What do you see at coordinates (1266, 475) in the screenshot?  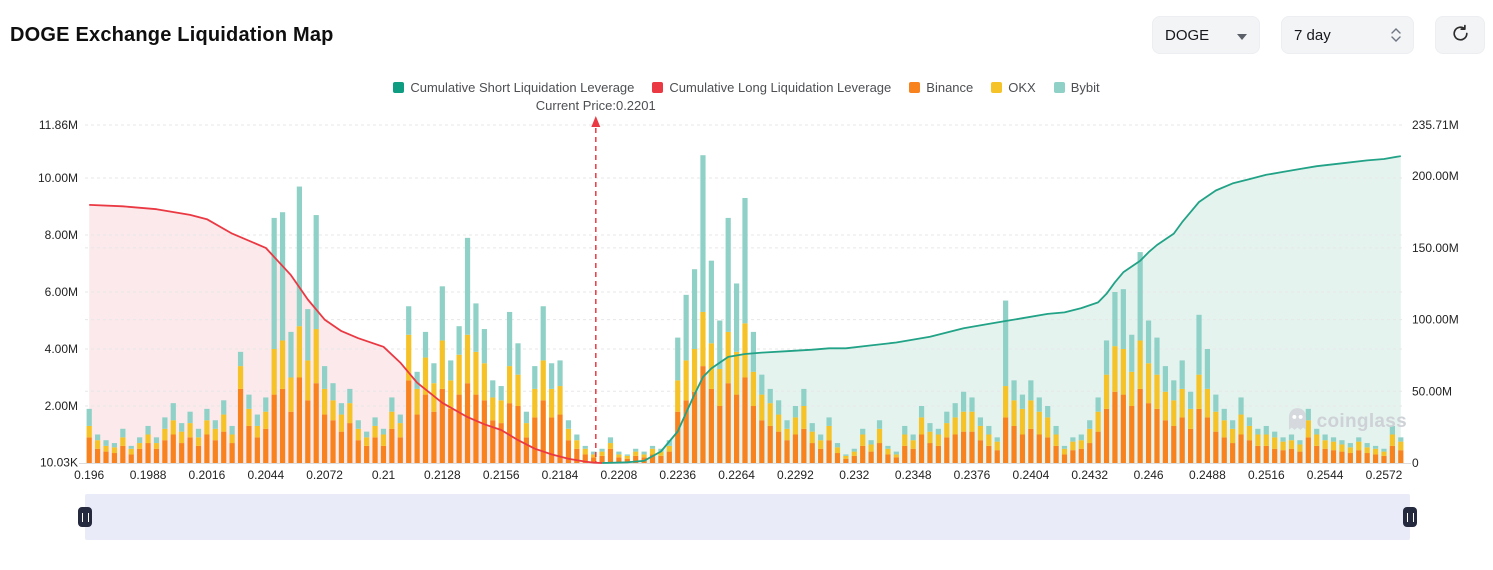 I see `x-axis-label: 0.2516` at bounding box center [1266, 475].